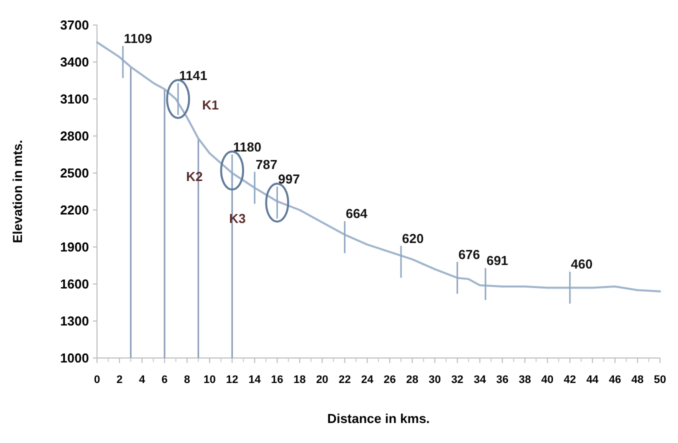  I want to click on x-tick-label: 12, so click(232, 380).